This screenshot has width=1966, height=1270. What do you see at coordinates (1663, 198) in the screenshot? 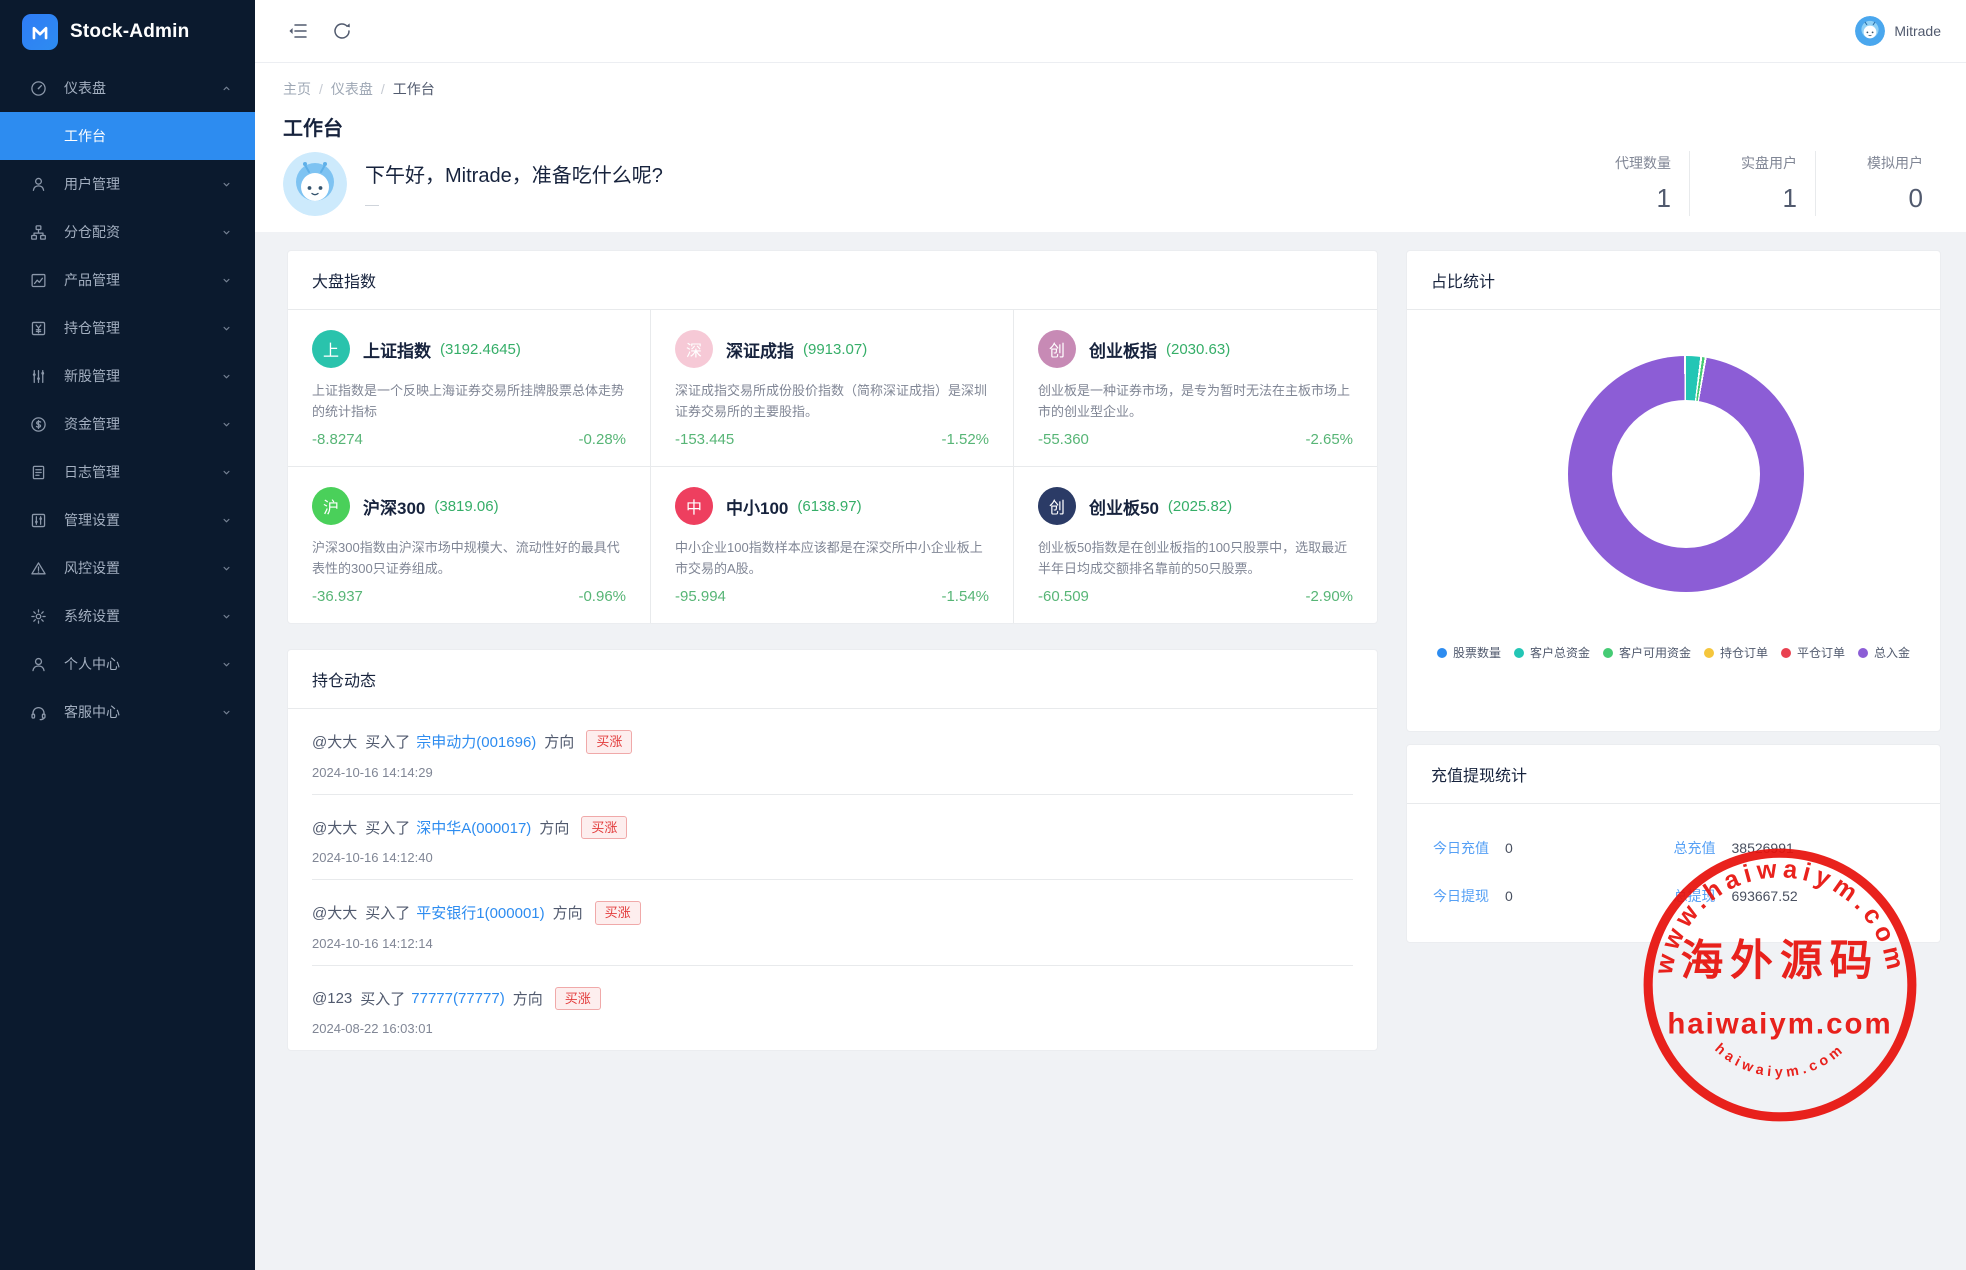
I see `stat-value: 1` at bounding box center [1663, 198].